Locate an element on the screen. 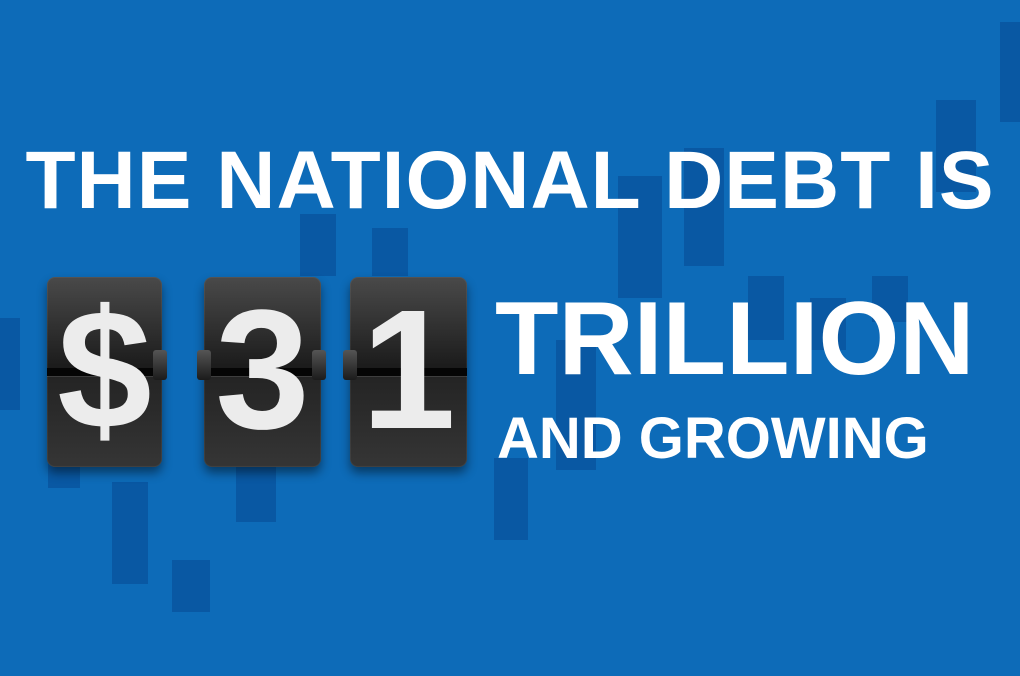  flip-digit-card: 3 is located at coordinates (262, 372).